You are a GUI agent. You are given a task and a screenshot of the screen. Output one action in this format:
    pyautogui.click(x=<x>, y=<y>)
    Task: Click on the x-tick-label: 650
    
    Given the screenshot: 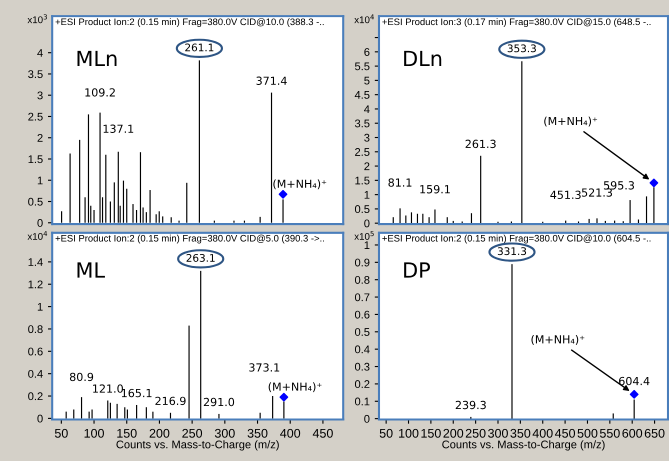 What is the action you would take?
    pyautogui.click(x=654, y=433)
    